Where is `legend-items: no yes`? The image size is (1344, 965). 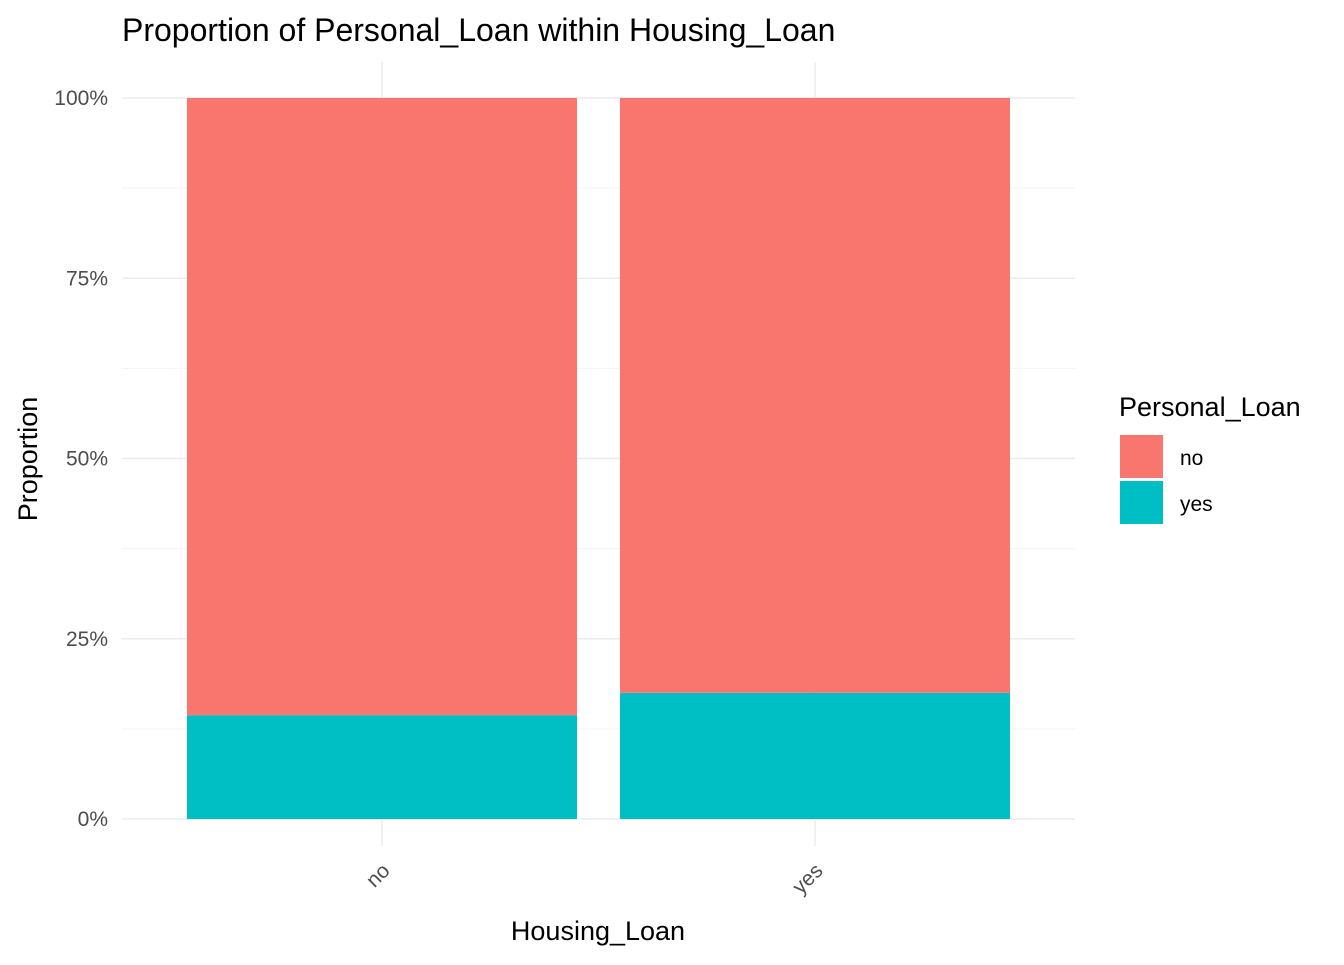
legend-items: no yes is located at coordinates (1166, 479).